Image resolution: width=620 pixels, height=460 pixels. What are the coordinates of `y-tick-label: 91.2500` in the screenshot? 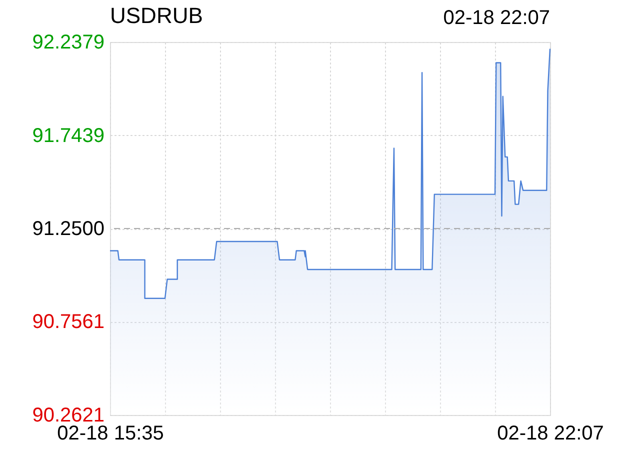 It's located at (68, 229).